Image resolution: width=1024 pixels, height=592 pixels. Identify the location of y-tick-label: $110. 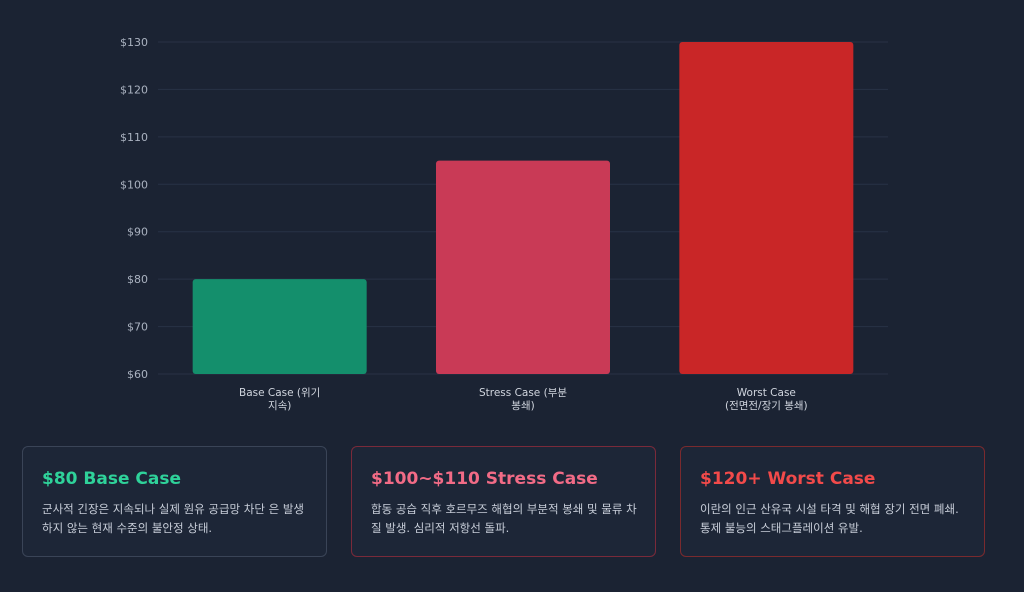
(134, 137).